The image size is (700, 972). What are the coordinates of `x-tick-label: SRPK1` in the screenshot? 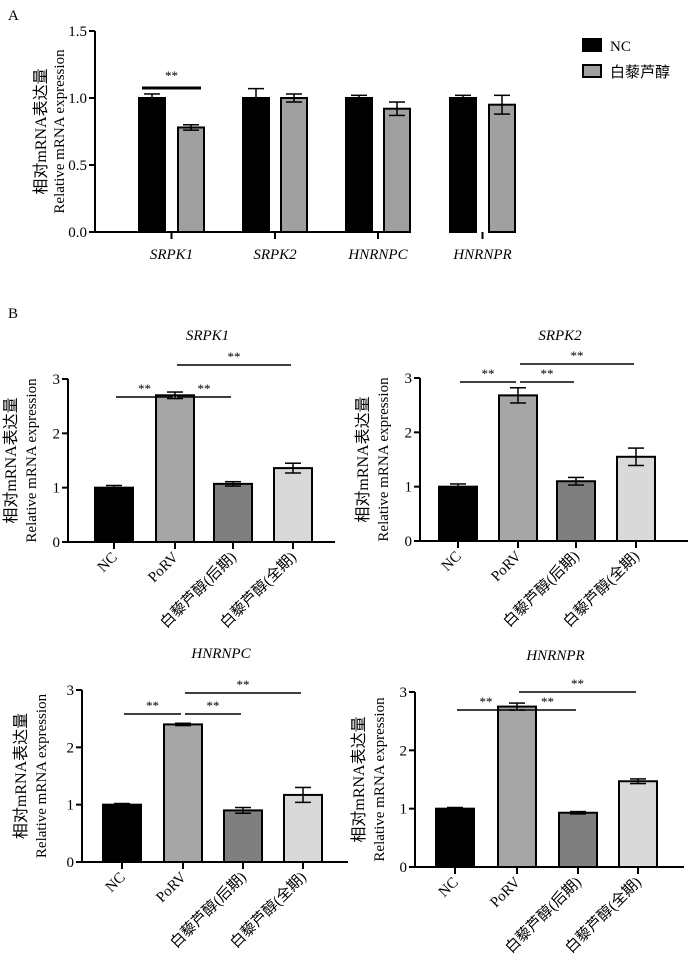 It's located at (171, 255).